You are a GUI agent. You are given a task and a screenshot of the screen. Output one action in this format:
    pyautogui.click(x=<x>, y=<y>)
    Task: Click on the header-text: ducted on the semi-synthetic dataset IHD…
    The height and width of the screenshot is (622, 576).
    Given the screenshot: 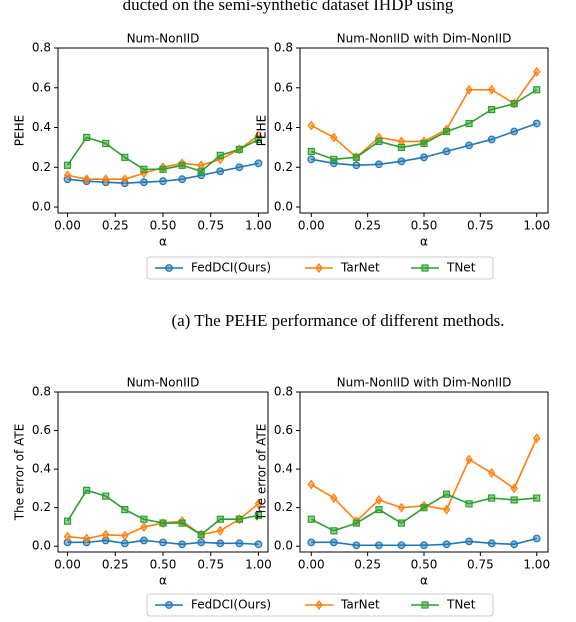 What is the action you would take?
    pyautogui.click(x=288, y=7)
    